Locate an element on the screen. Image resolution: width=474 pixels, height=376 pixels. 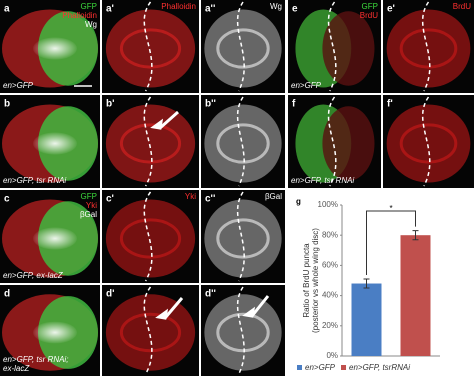
image-panel: c' Yki is located at coordinates (150, 236).